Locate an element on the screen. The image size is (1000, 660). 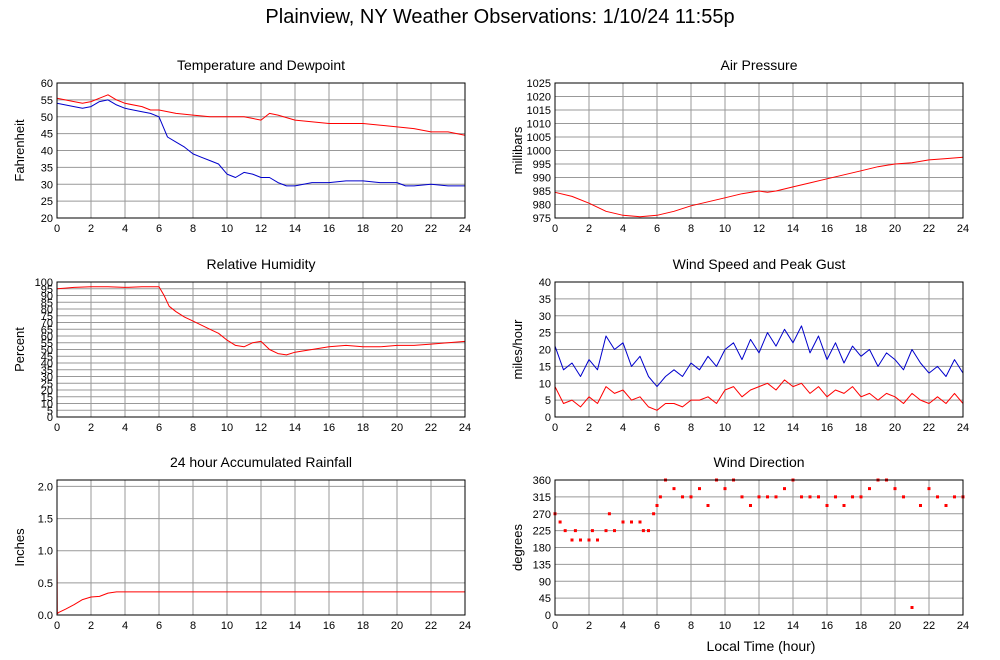
y-tick-label: 1005 is located at coordinates (539, 138).